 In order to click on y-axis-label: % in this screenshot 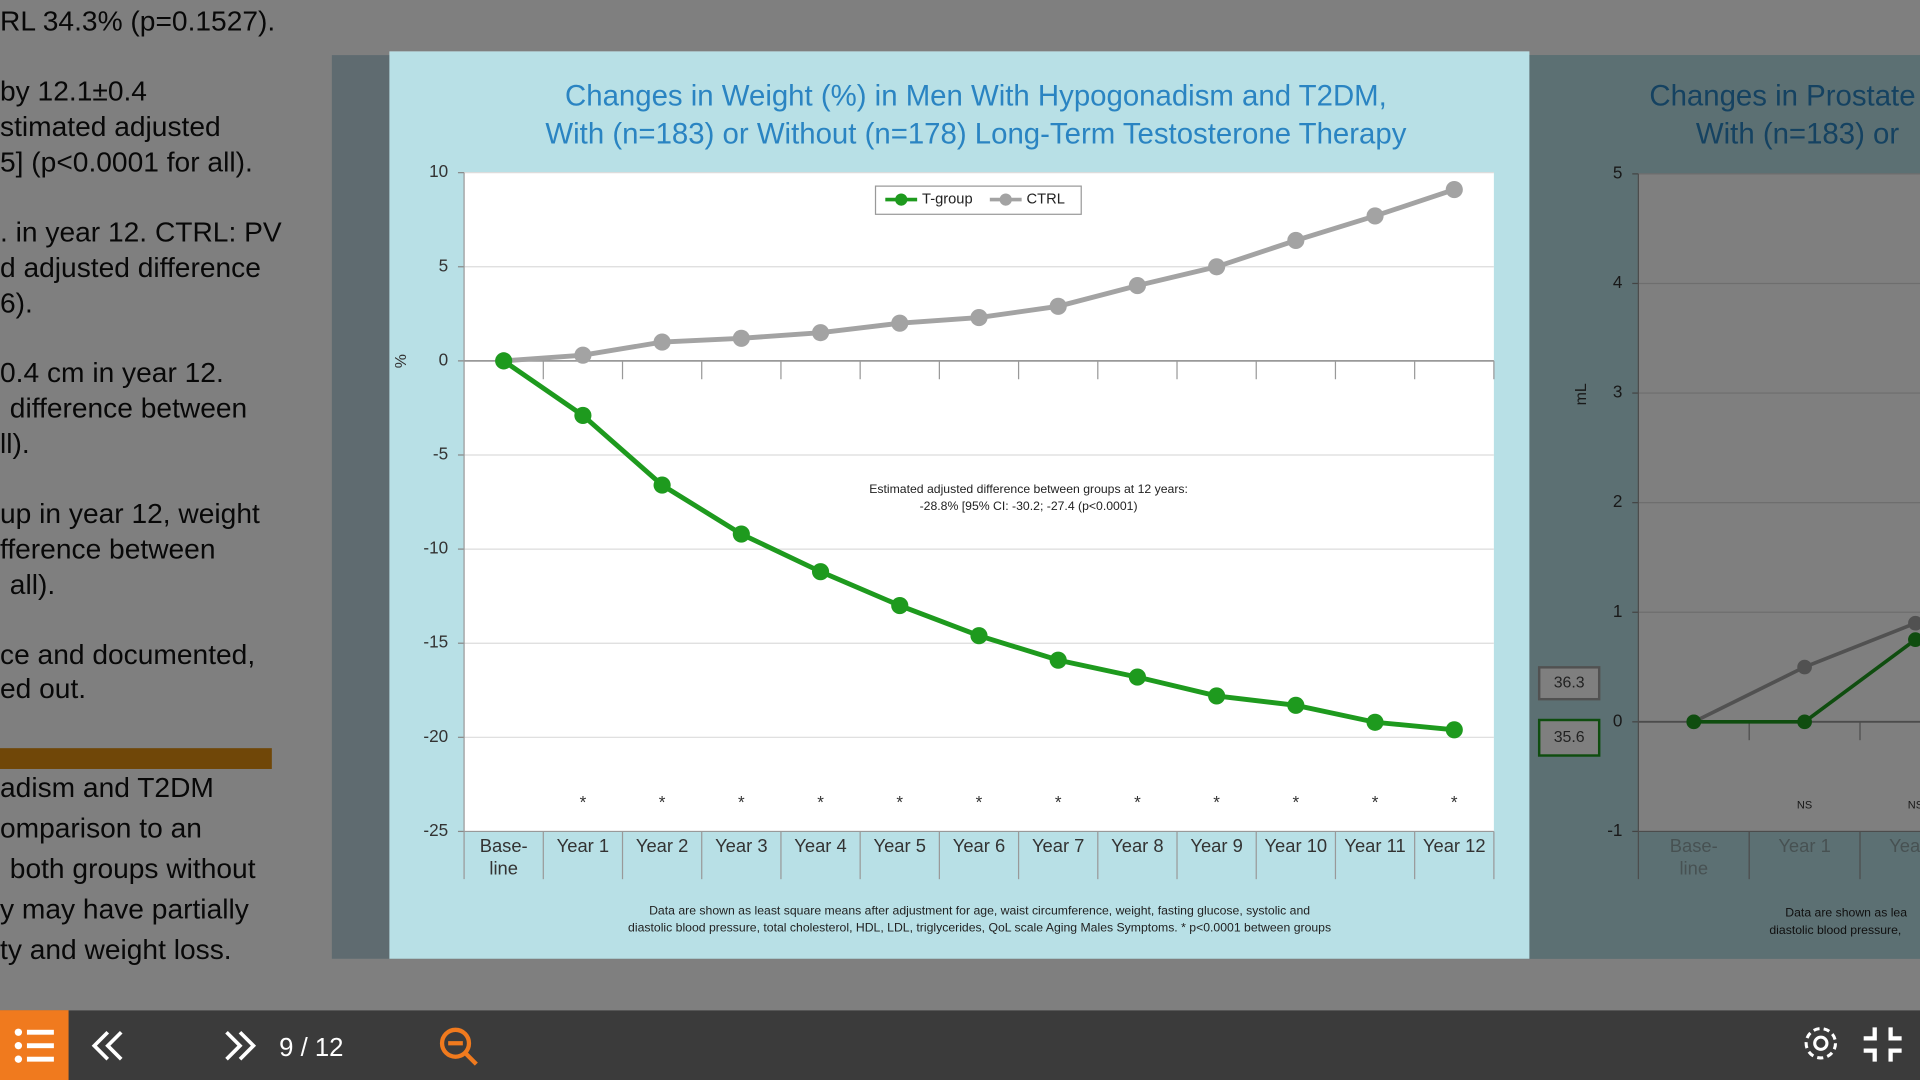, I will do `click(401, 361)`.